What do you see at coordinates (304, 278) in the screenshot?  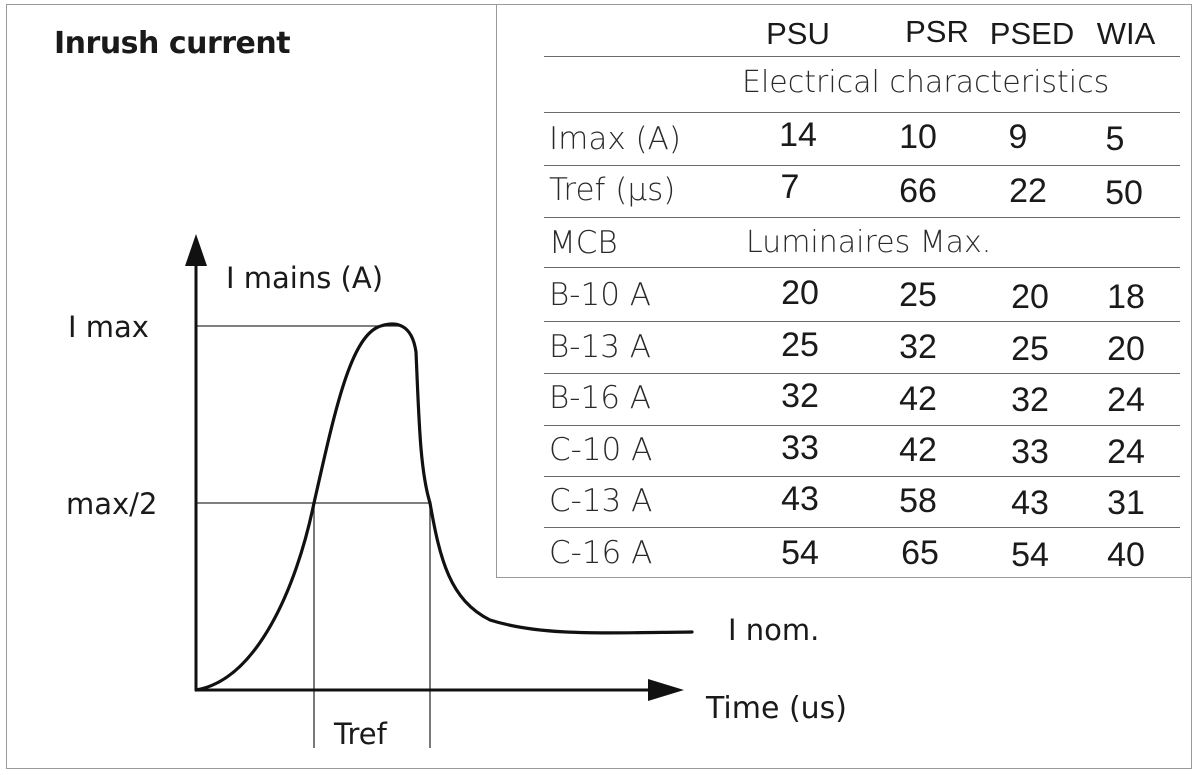 I see `y-axis-label: I mains (A)` at bounding box center [304, 278].